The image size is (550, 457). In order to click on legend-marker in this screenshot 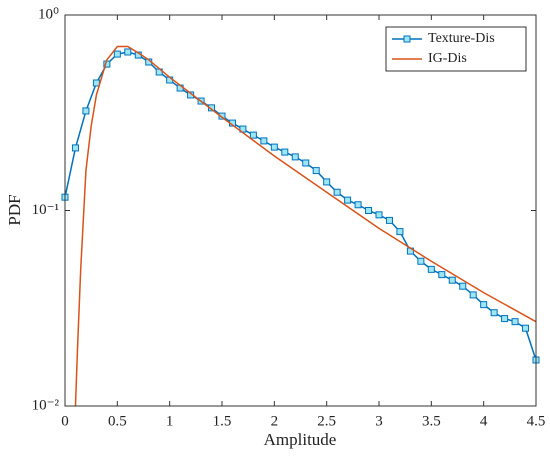, I will do `click(407, 39)`.